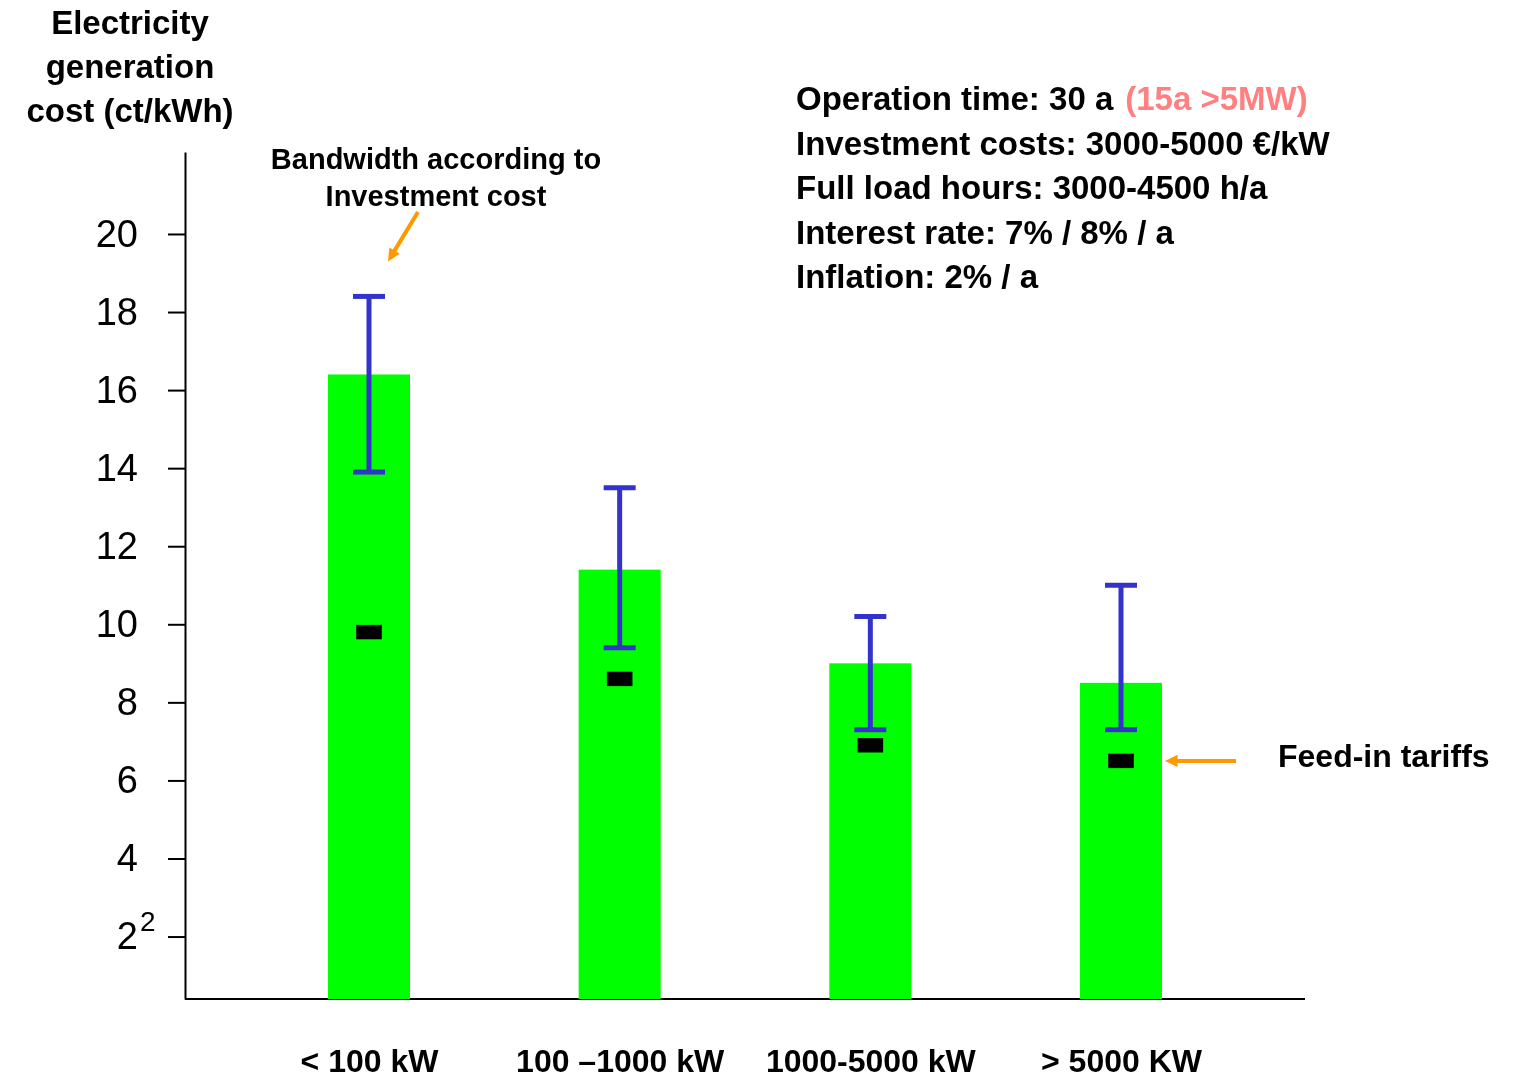 This screenshot has height=1080, width=1530. I want to click on y-tick-label: 16, so click(116, 389).